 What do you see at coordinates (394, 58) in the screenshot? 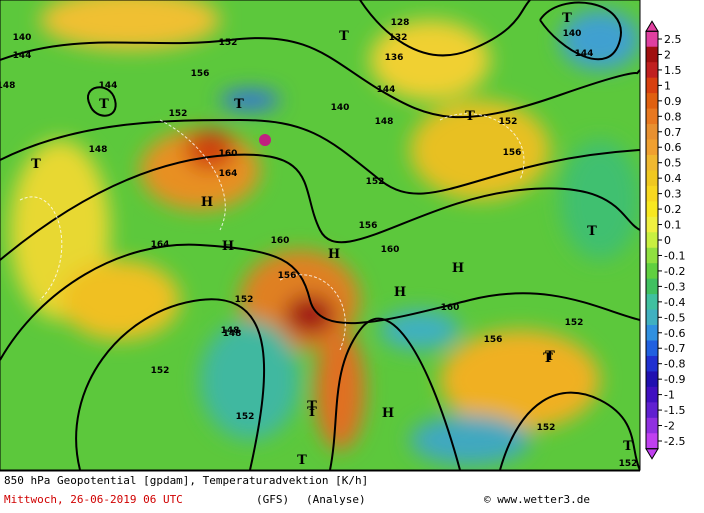
I see `contour-label: 136` at bounding box center [394, 58].